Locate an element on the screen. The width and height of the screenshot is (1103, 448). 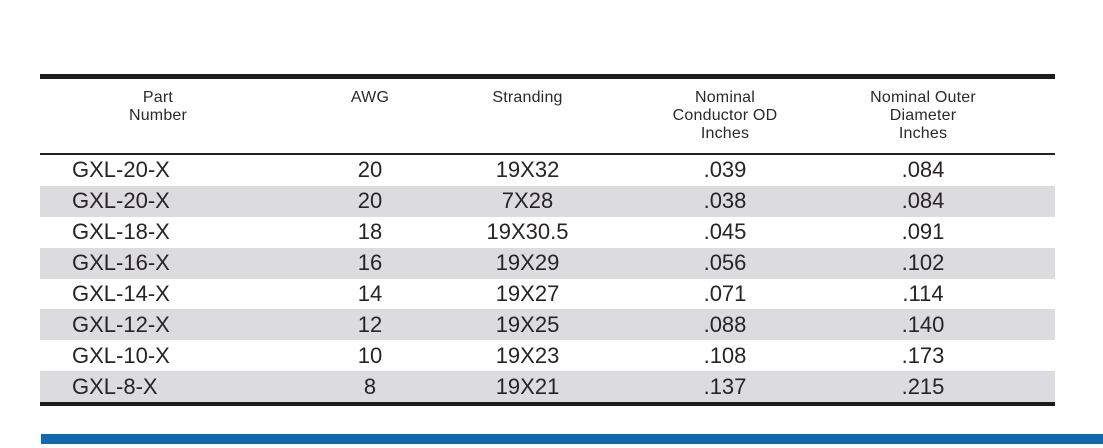
header-cell-awg: AWG is located at coordinates (370, 121).